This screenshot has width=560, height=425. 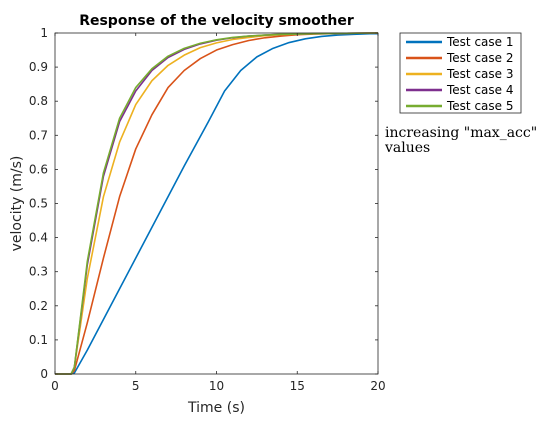 What do you see at coordinates (407, 148) in the screenshot?
I see `annotation-line-2: values` at bounding box center [407, 148].